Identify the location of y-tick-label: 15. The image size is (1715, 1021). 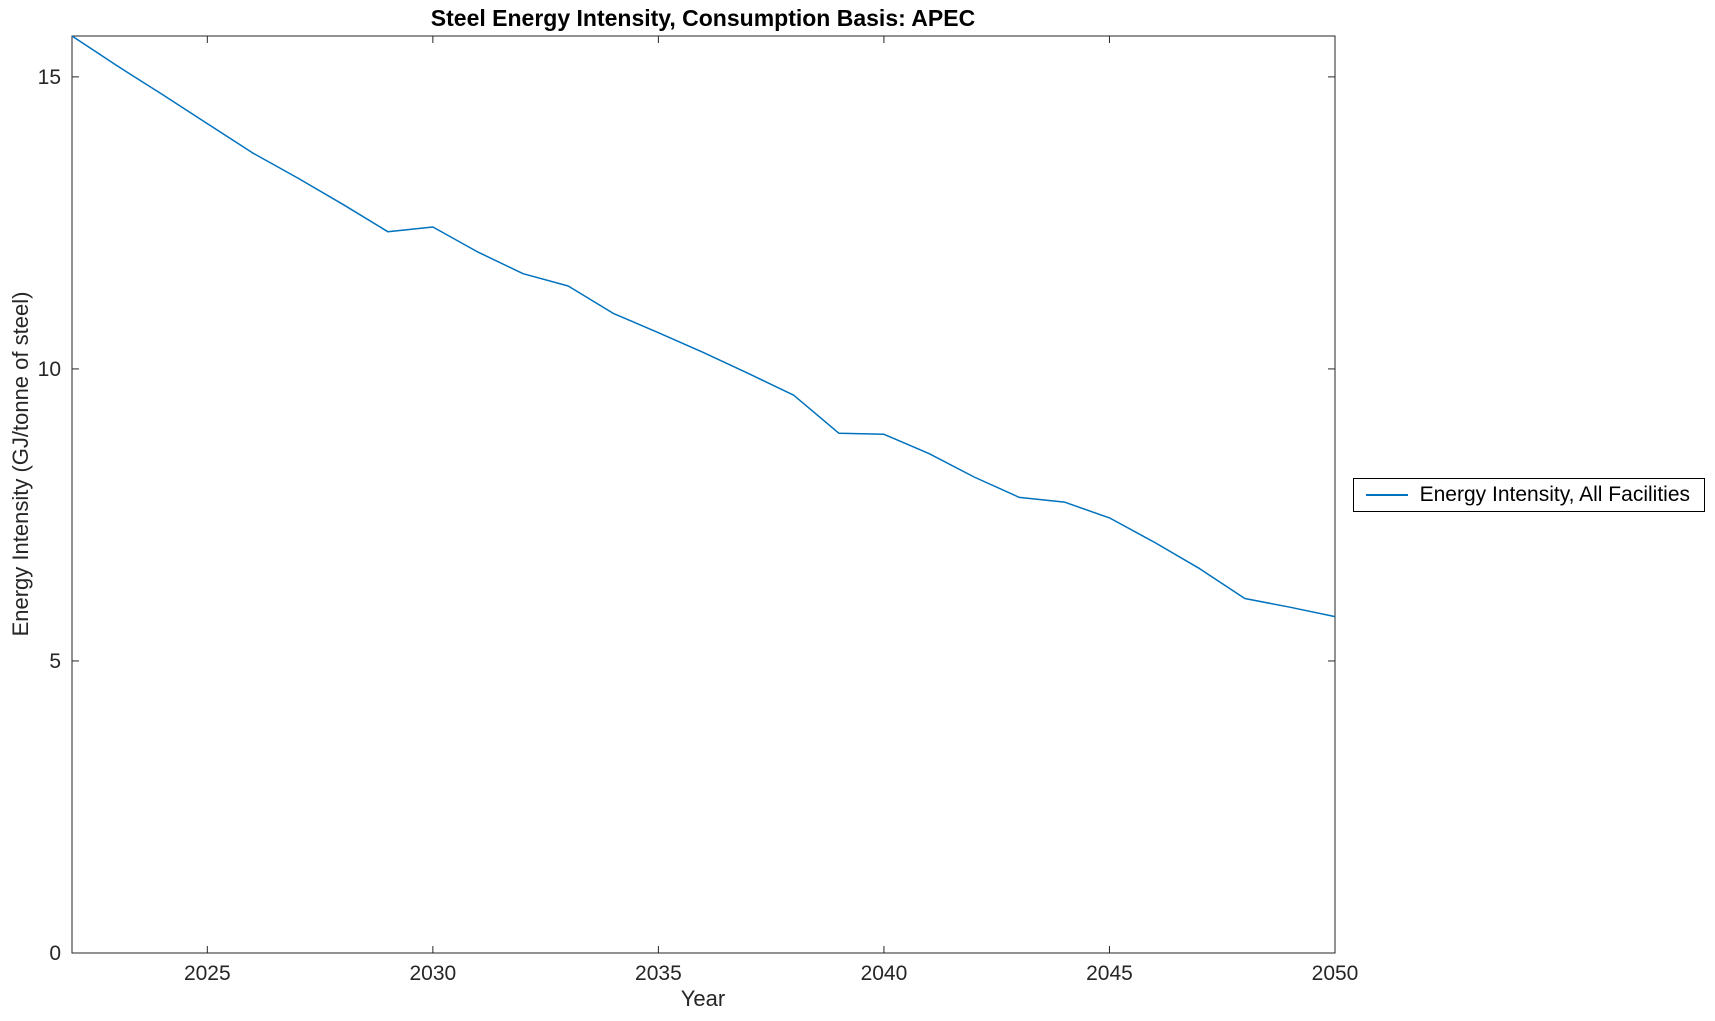
(49, 77).